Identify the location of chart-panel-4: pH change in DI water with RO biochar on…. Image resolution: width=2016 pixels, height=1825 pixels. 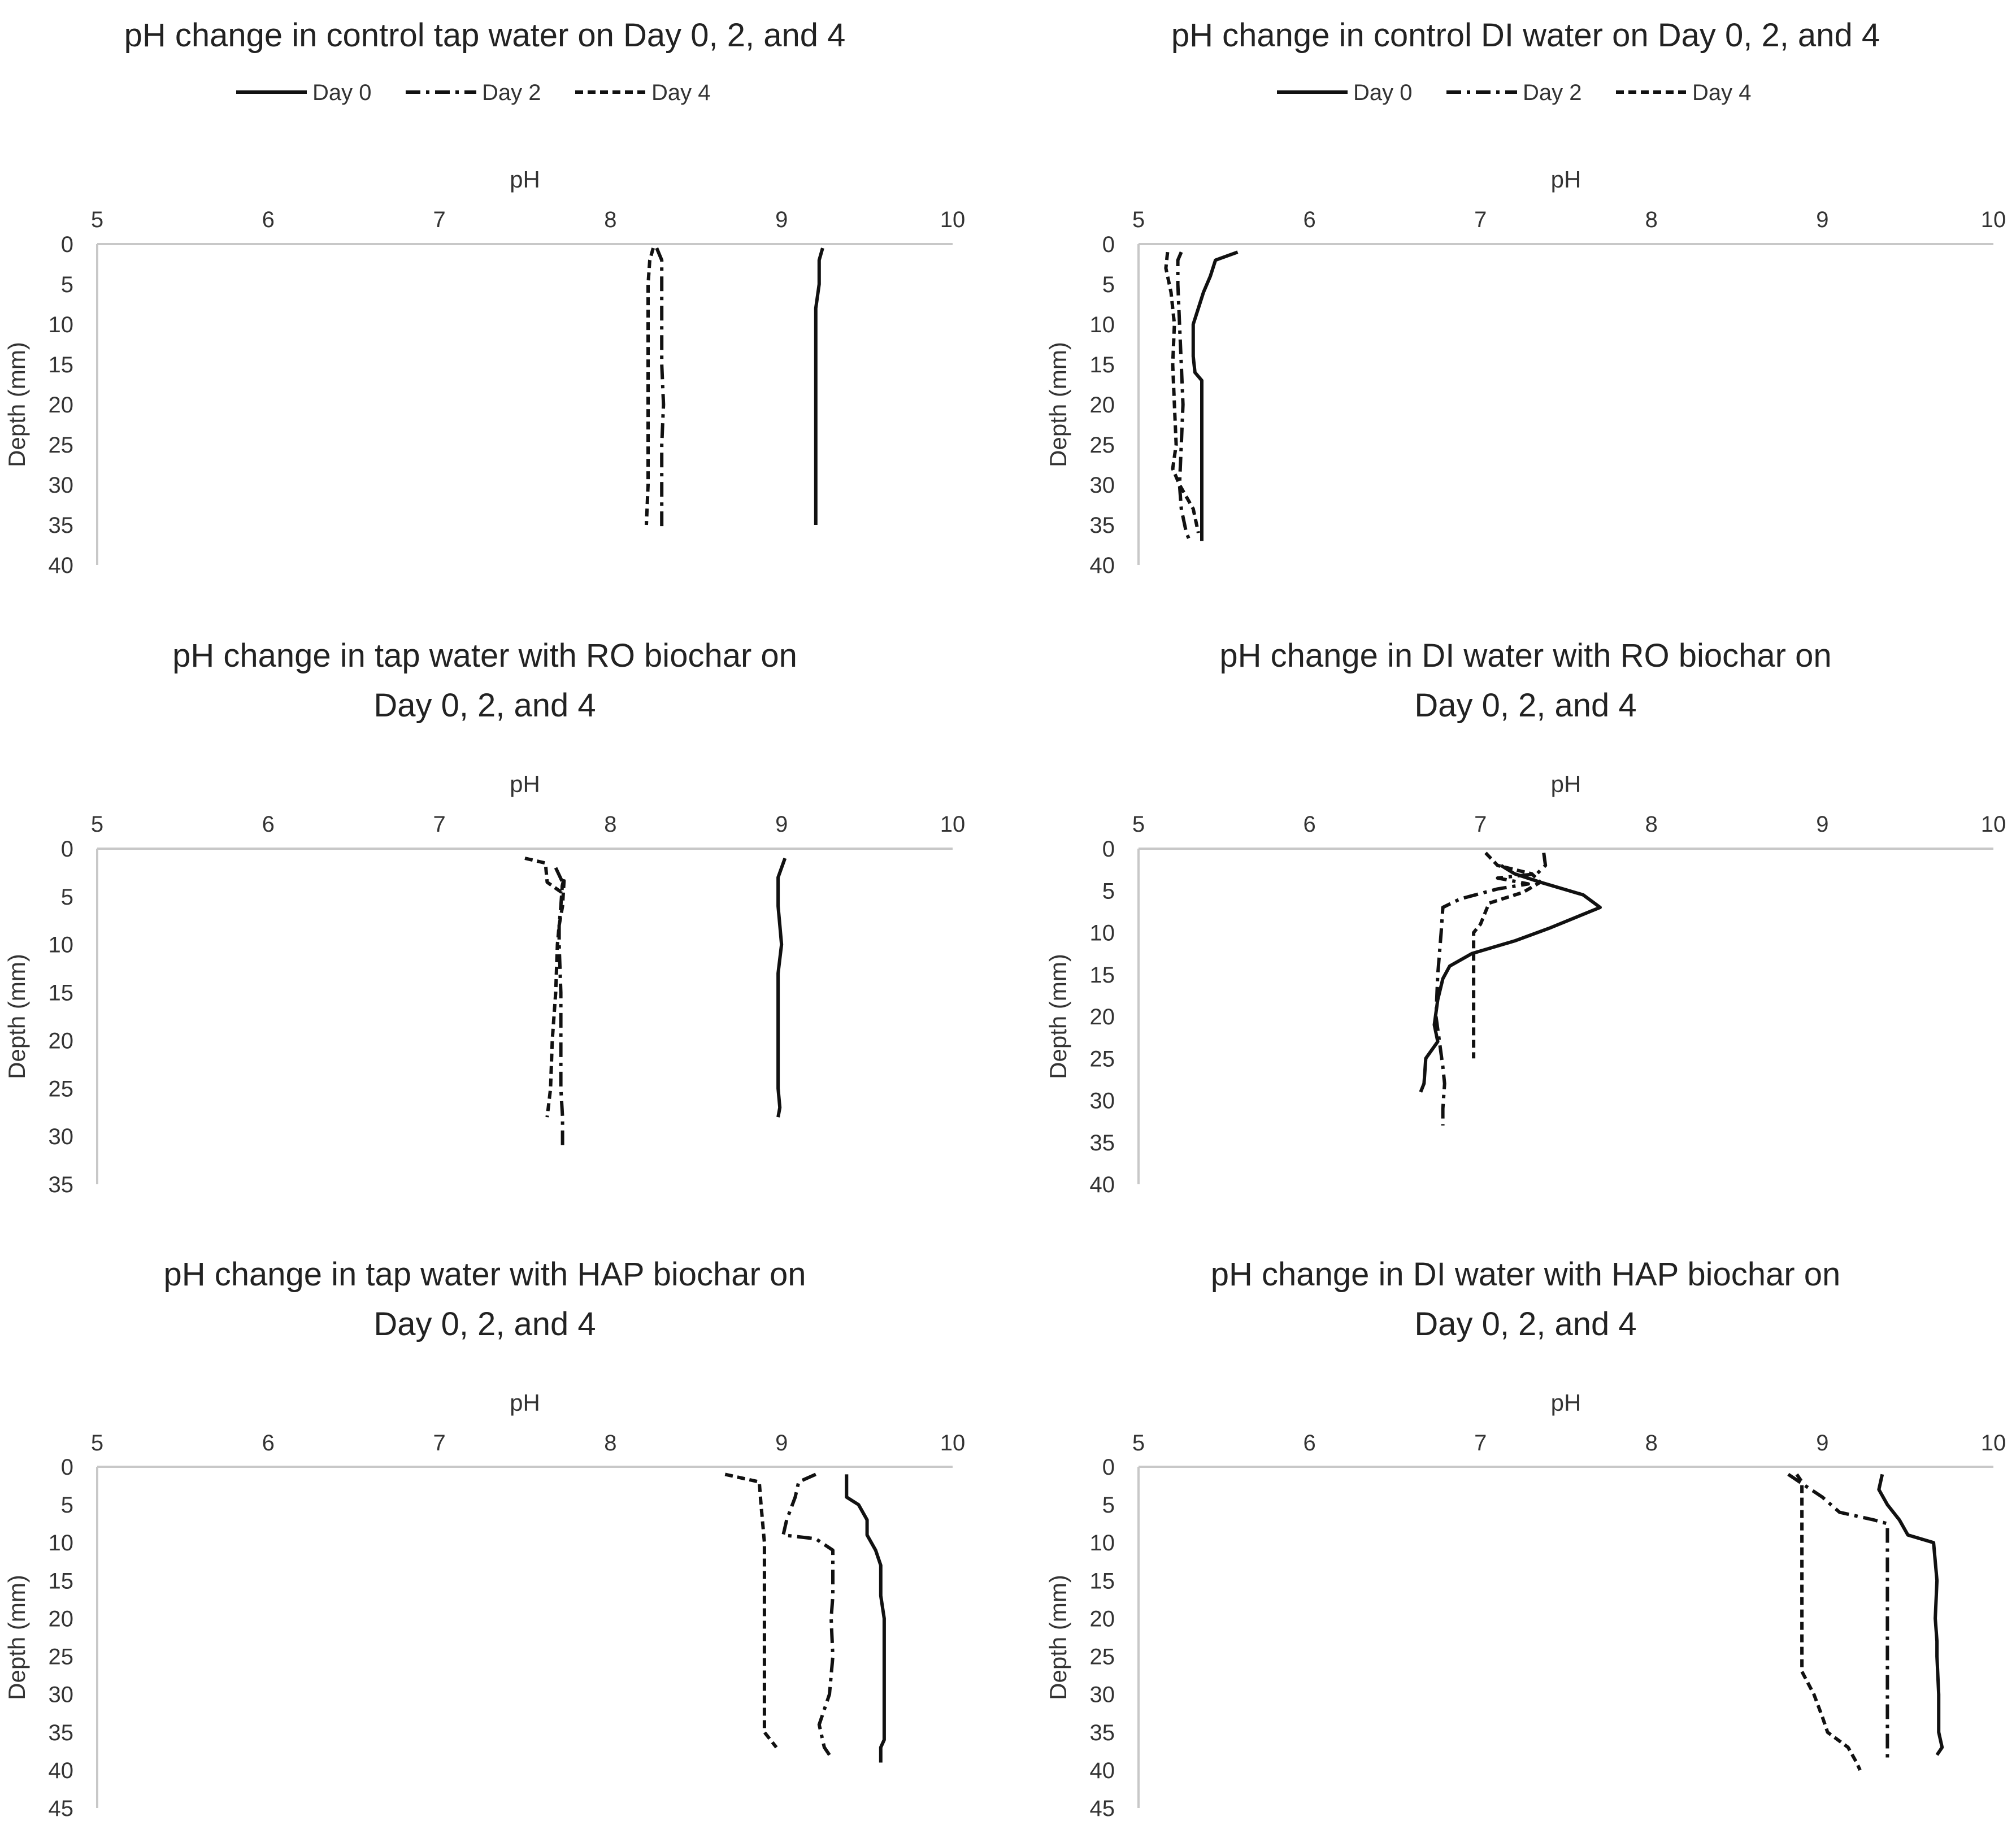
(1525, 917).